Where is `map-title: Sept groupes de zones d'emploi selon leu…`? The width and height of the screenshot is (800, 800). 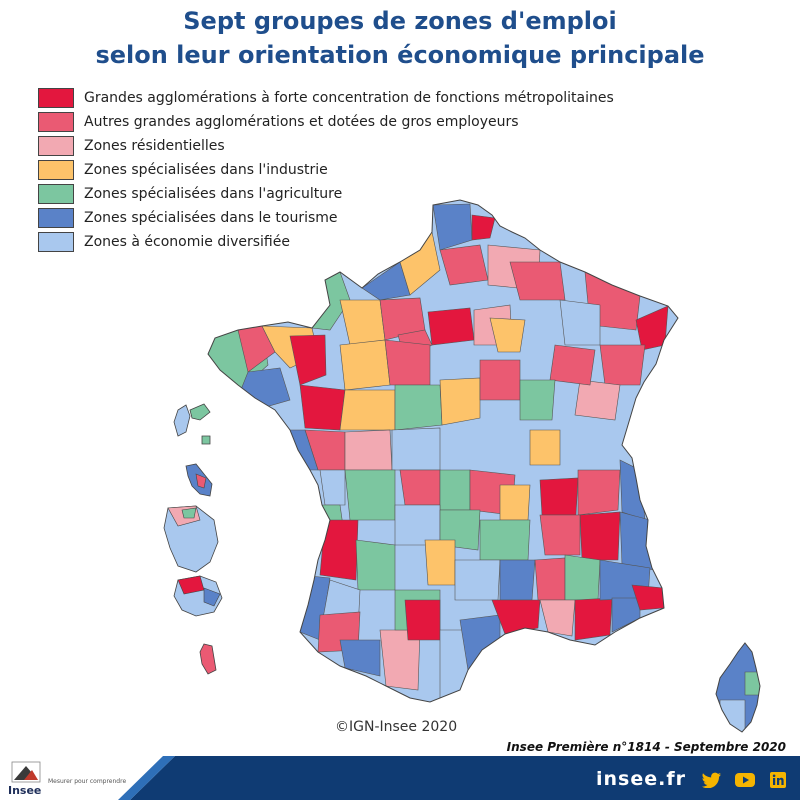
map-title: Sept groupes de zones d'emploi selon leu… is located at coordinates (400, 38).